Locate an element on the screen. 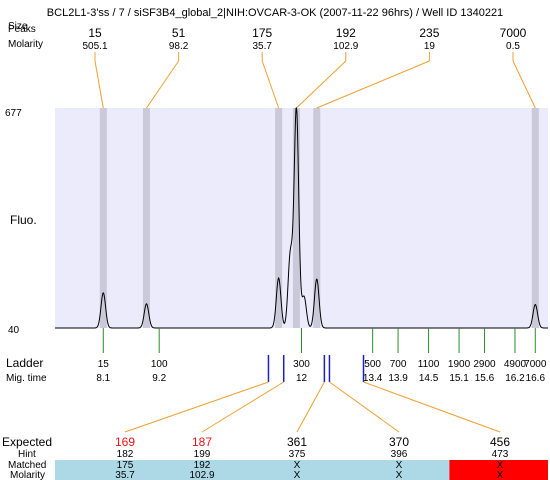 The width and height of the screenshot is (550, 480). ladder-size-label: 1100 is located at coordinates (429, 364).